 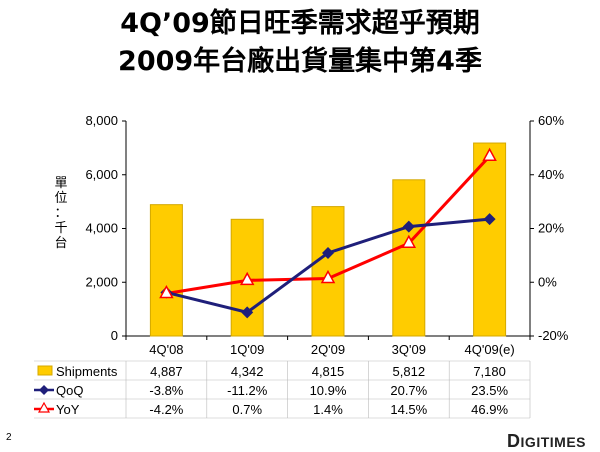 What do you see at coordinates (328, 349) in the screenshot?
I see `x-category-label: 2Q'09` at bounding box center [328, 349].